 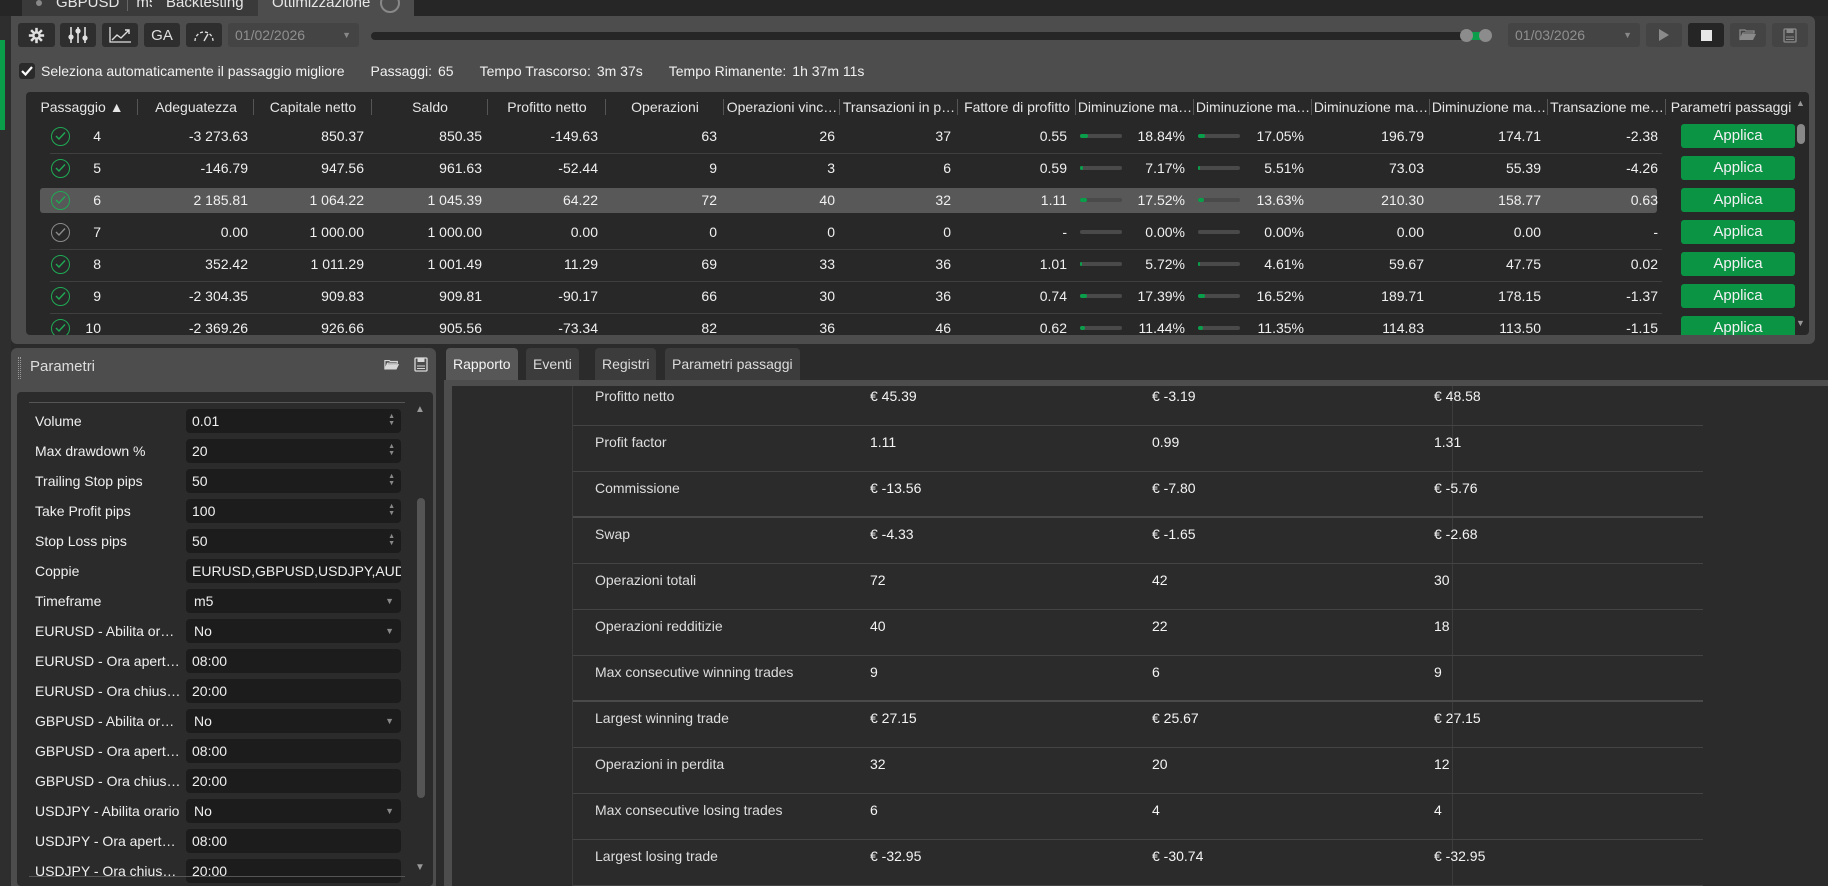 What do you see at coordinates (36, 35) in the screenshot?
I see `settings-button` at bounding box center [36, 35].